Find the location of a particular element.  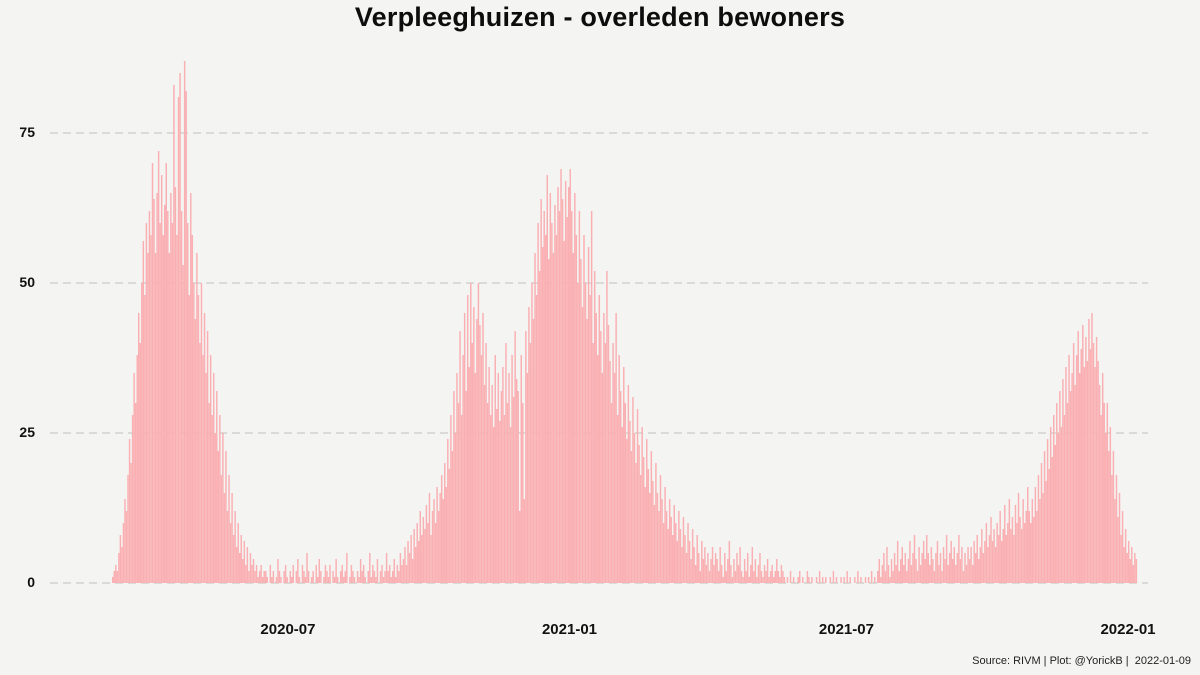

y-axis-tick-label: 0 is located at coordinates (31, 582).